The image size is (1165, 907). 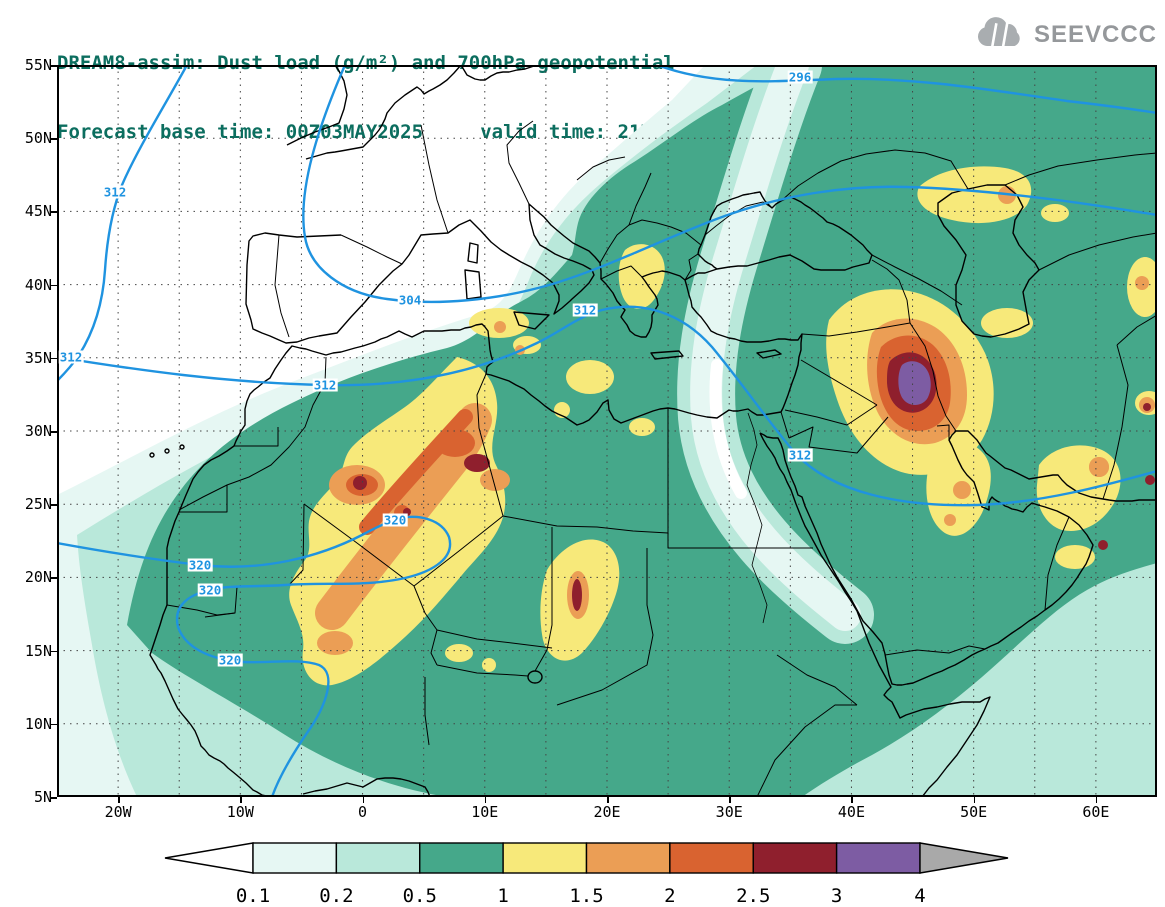 I want to click on y-axis-label: 40N, so click(x=38, y=284).